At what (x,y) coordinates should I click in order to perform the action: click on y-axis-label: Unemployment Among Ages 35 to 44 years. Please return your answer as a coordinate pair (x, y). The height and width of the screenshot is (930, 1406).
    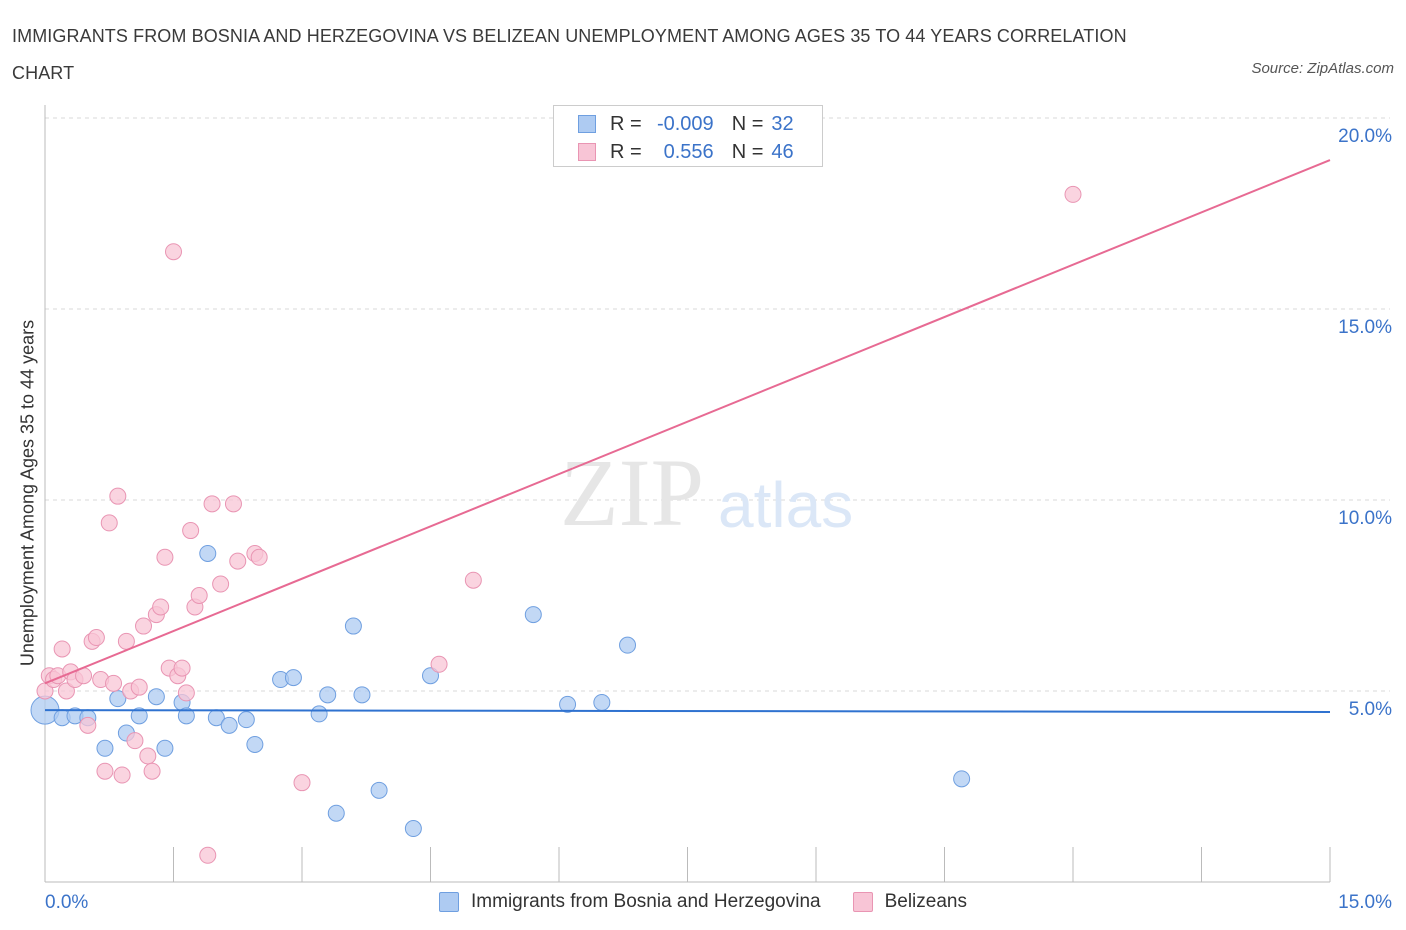
    Looking at the image, I should click on (27, 493).